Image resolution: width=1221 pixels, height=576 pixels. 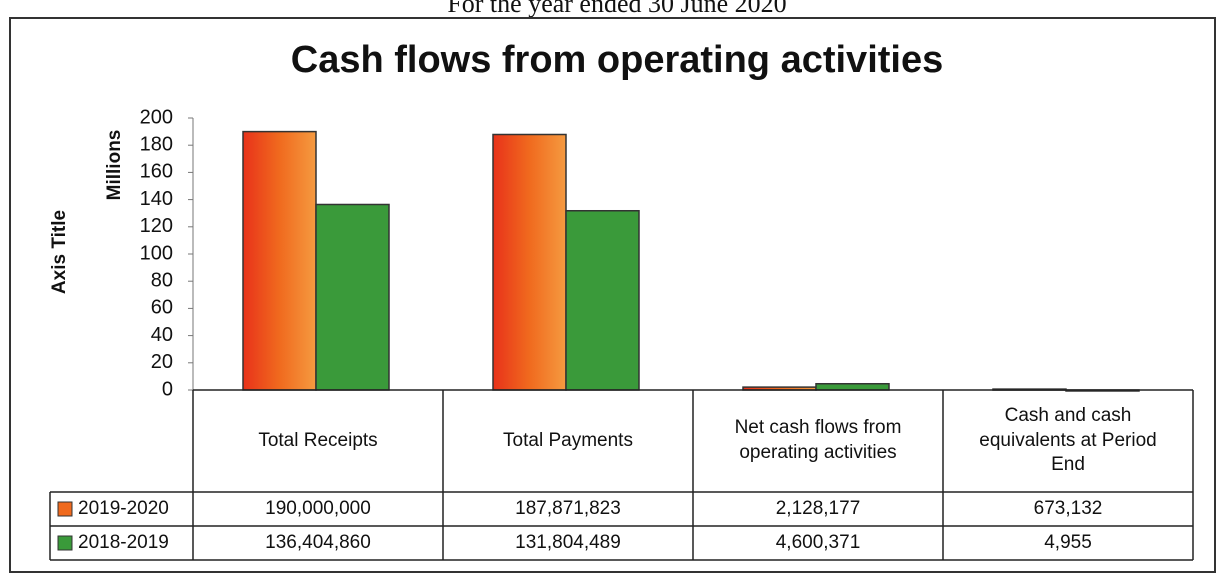 I want to click on legend-label: 2019-2020, so click(x=123, y=508).